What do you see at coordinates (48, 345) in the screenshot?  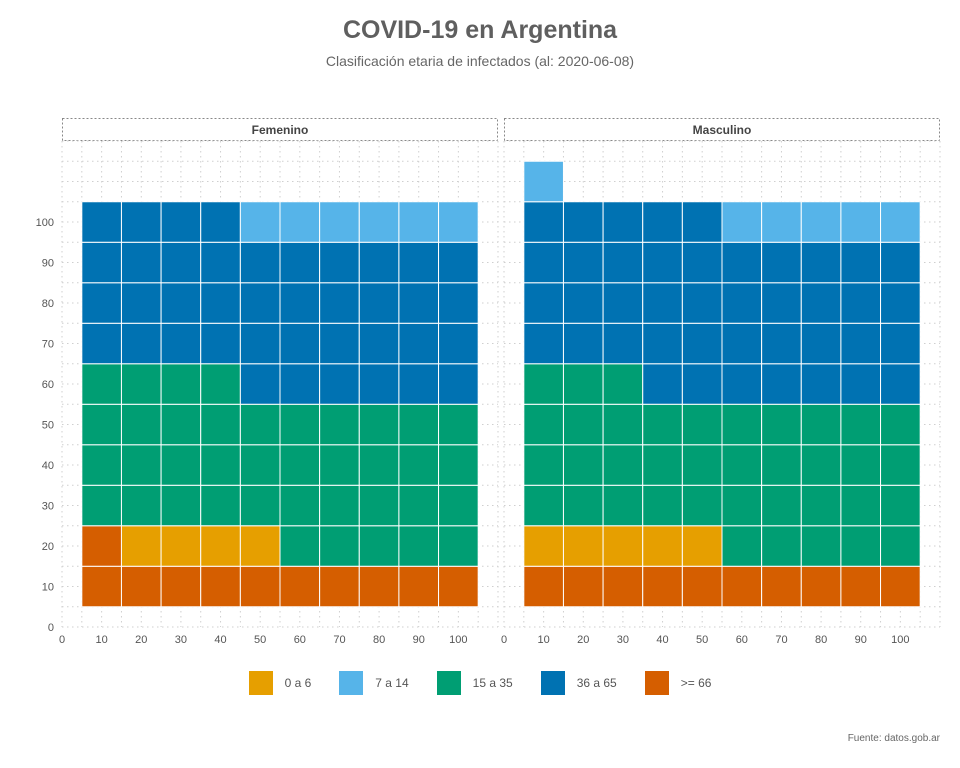 I see `y-tick-label-70: 70` at bounding box center [48, 345].